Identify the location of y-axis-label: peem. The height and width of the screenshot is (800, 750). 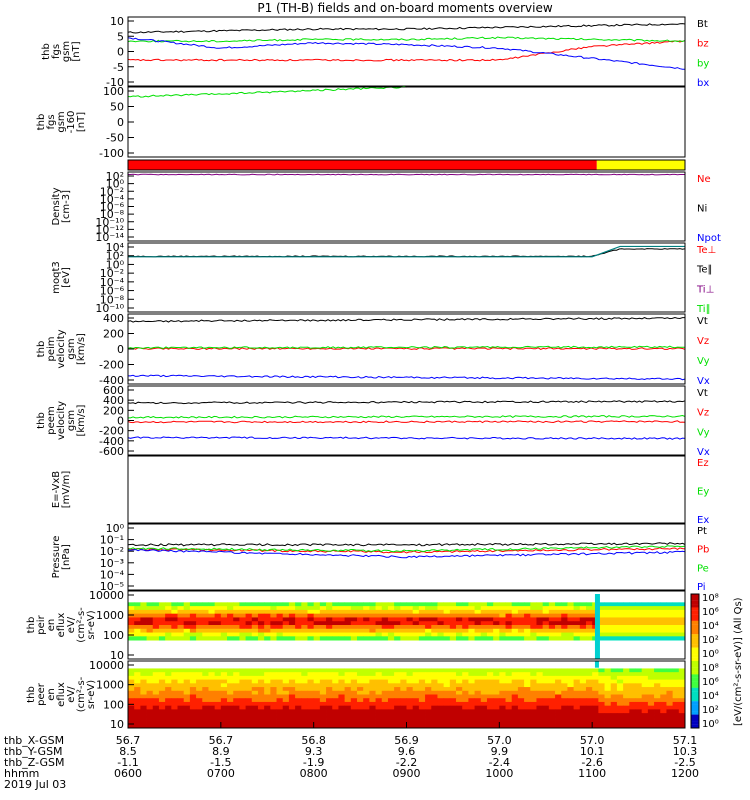
(51, 420).